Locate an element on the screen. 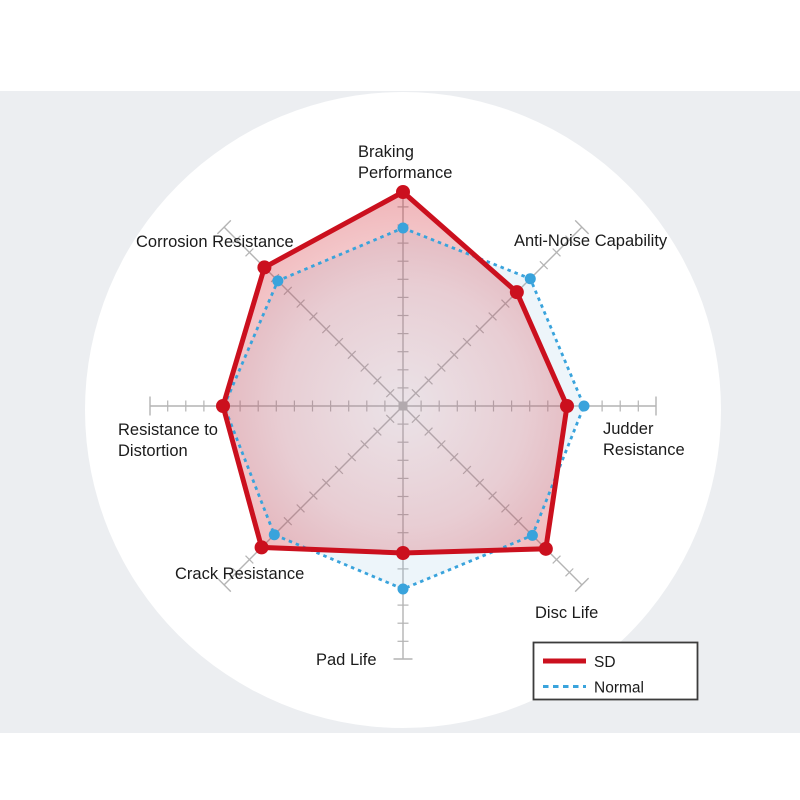 This screenshot has width=800, height=800. axis-label-disc-life: Disc Life is located at coordinates (566, 613).